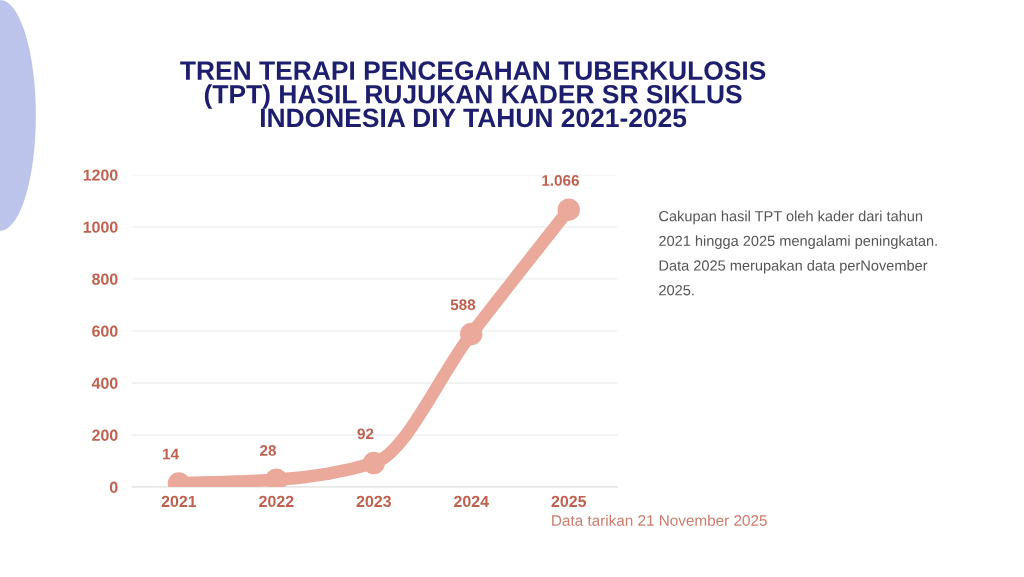 This screenshot has width=1024, height=577. I want to click on data-label: 92, so click(365, 434).